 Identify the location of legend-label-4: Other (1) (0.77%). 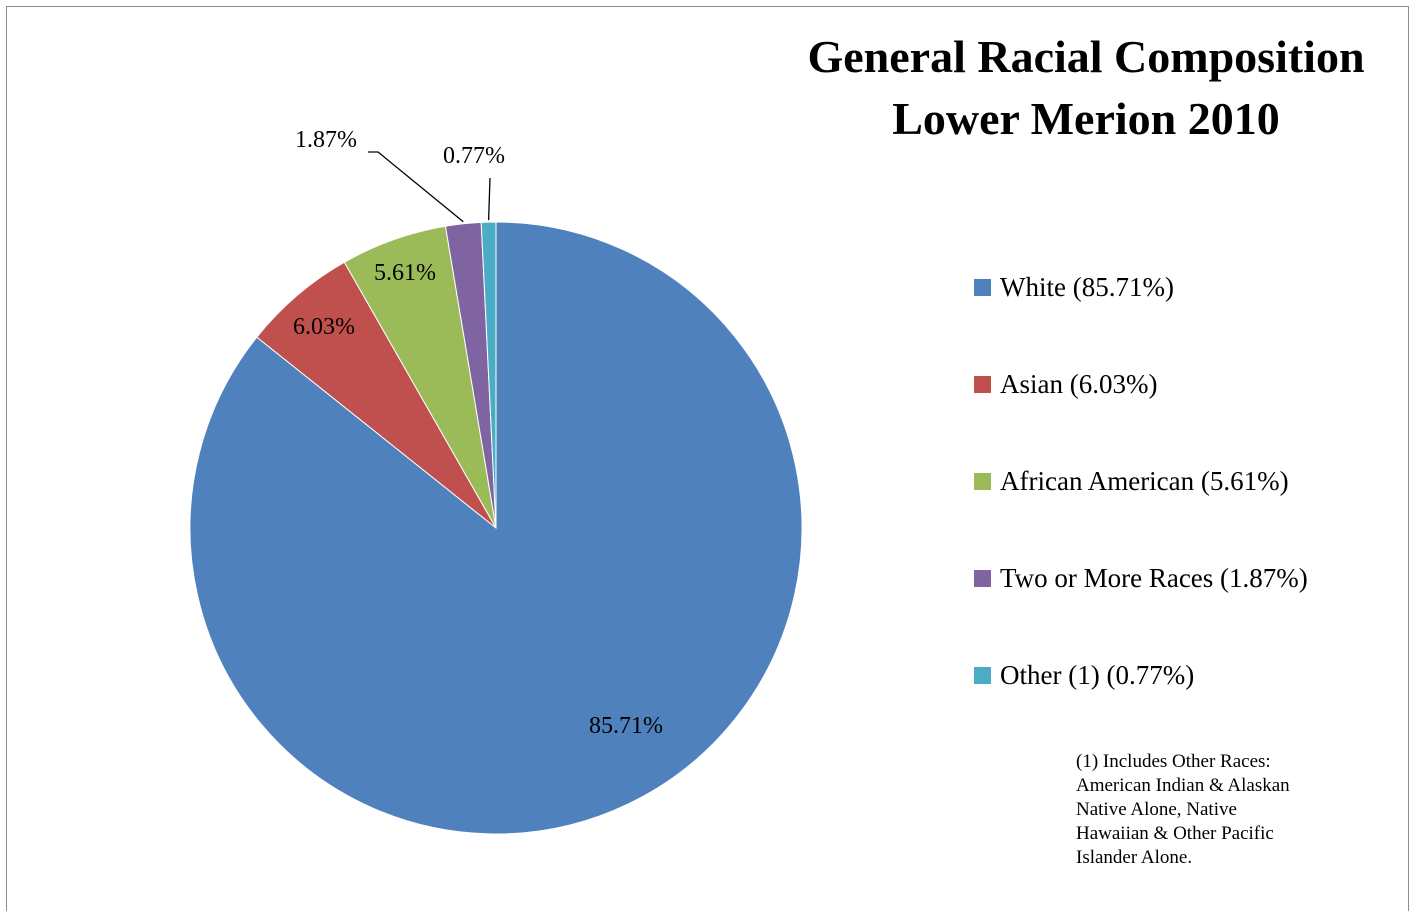
(1097, 674).